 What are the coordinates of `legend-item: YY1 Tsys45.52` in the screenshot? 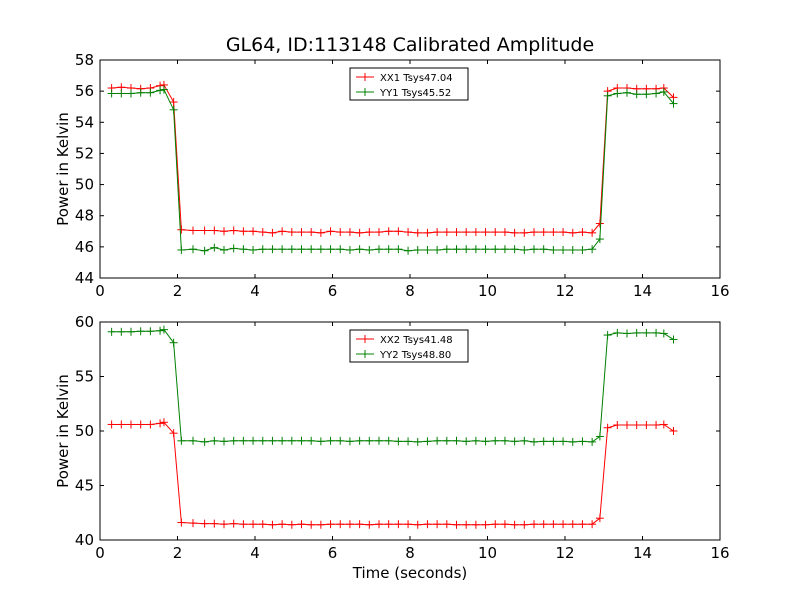 It's located at (403, 93).